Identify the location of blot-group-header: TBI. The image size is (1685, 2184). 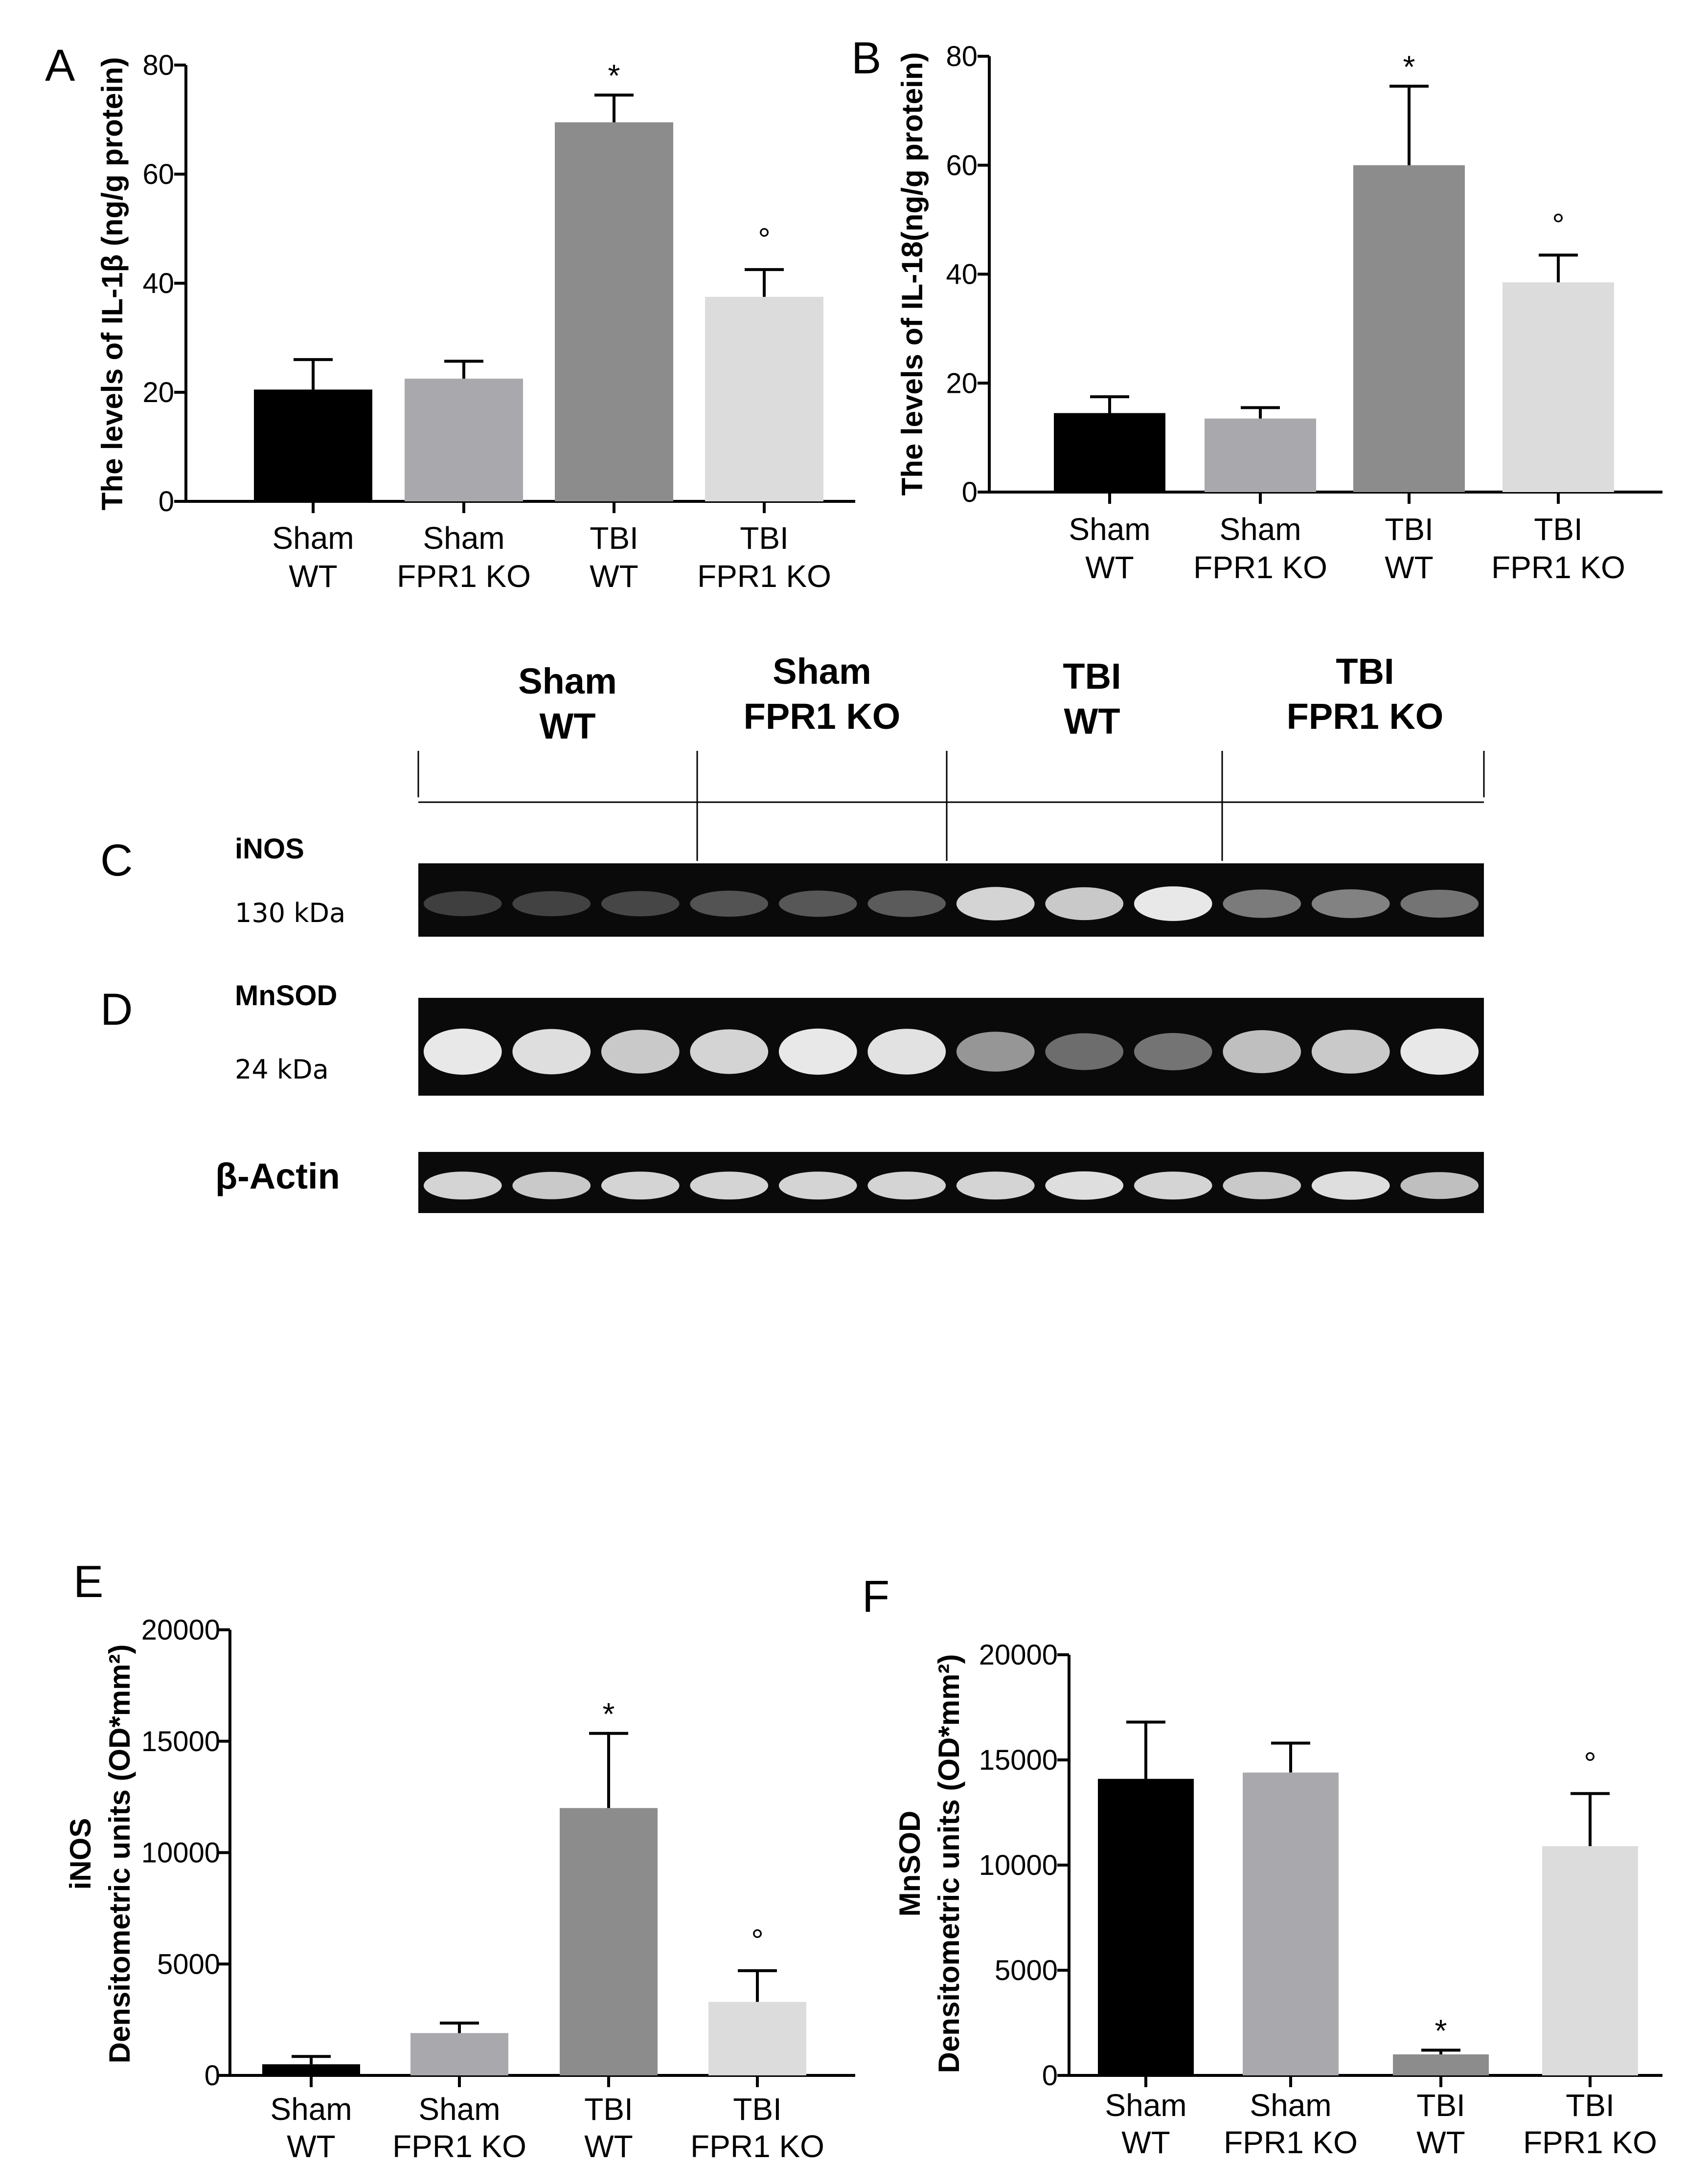
(1365, 671).